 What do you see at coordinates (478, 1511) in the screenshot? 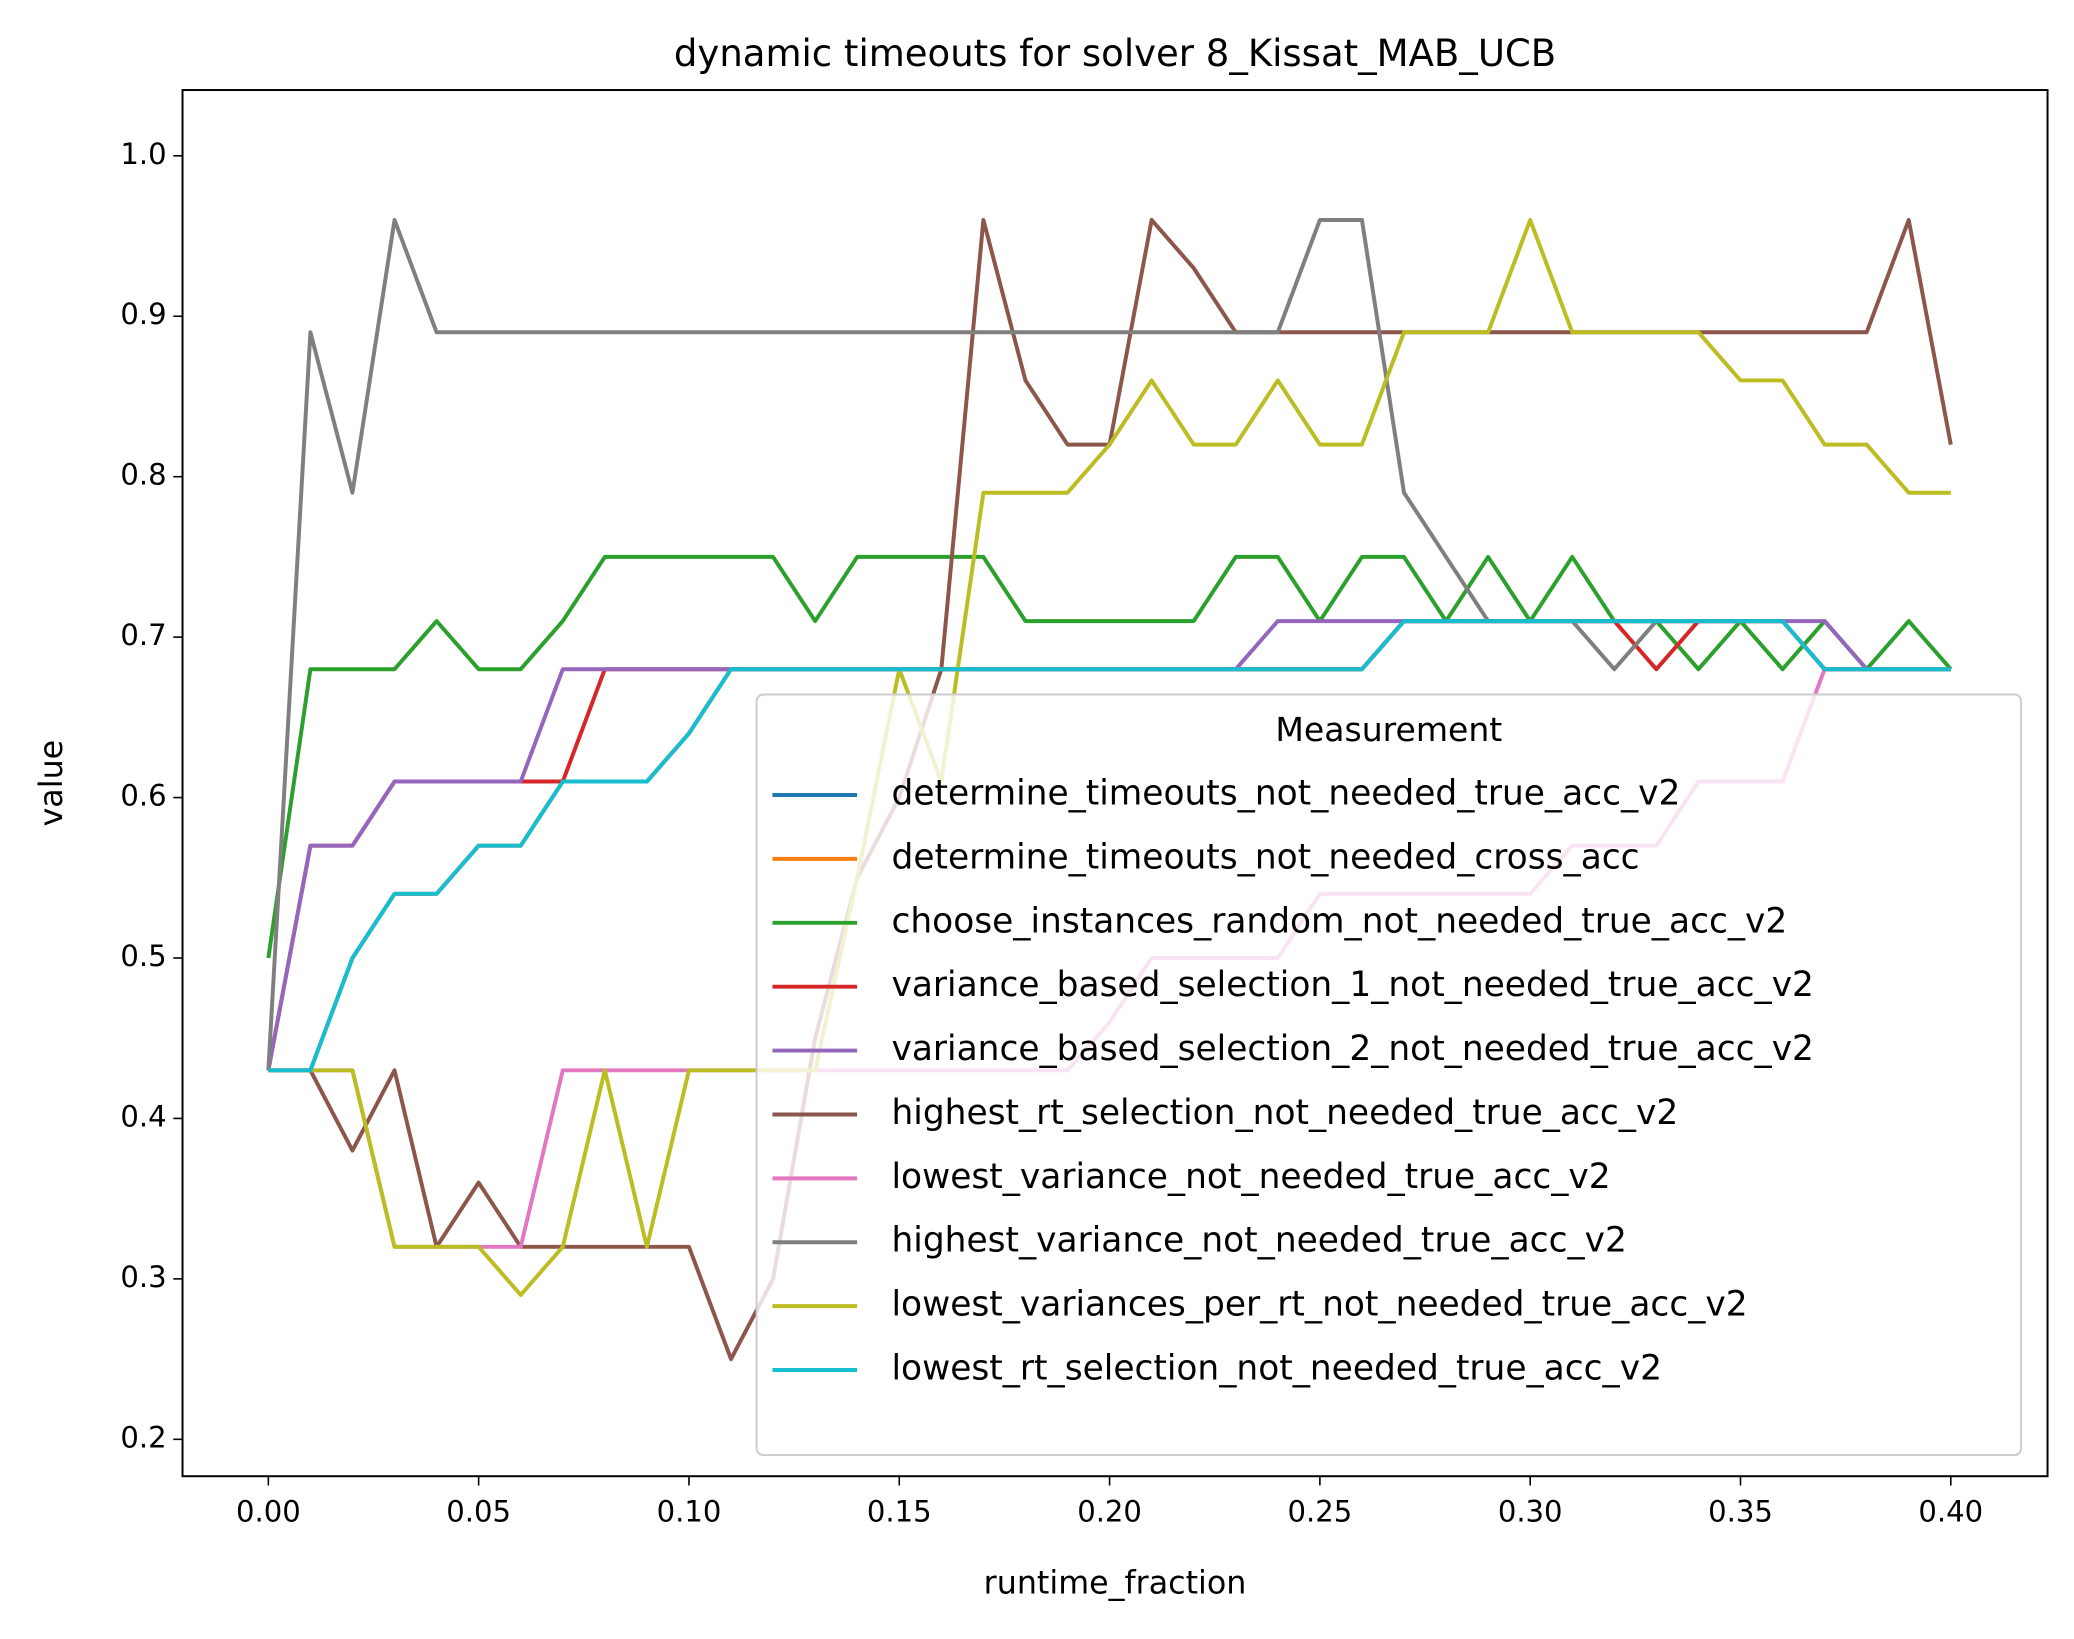
I see `x-tick-label: 0.05` at bounding box center [478, 1511].